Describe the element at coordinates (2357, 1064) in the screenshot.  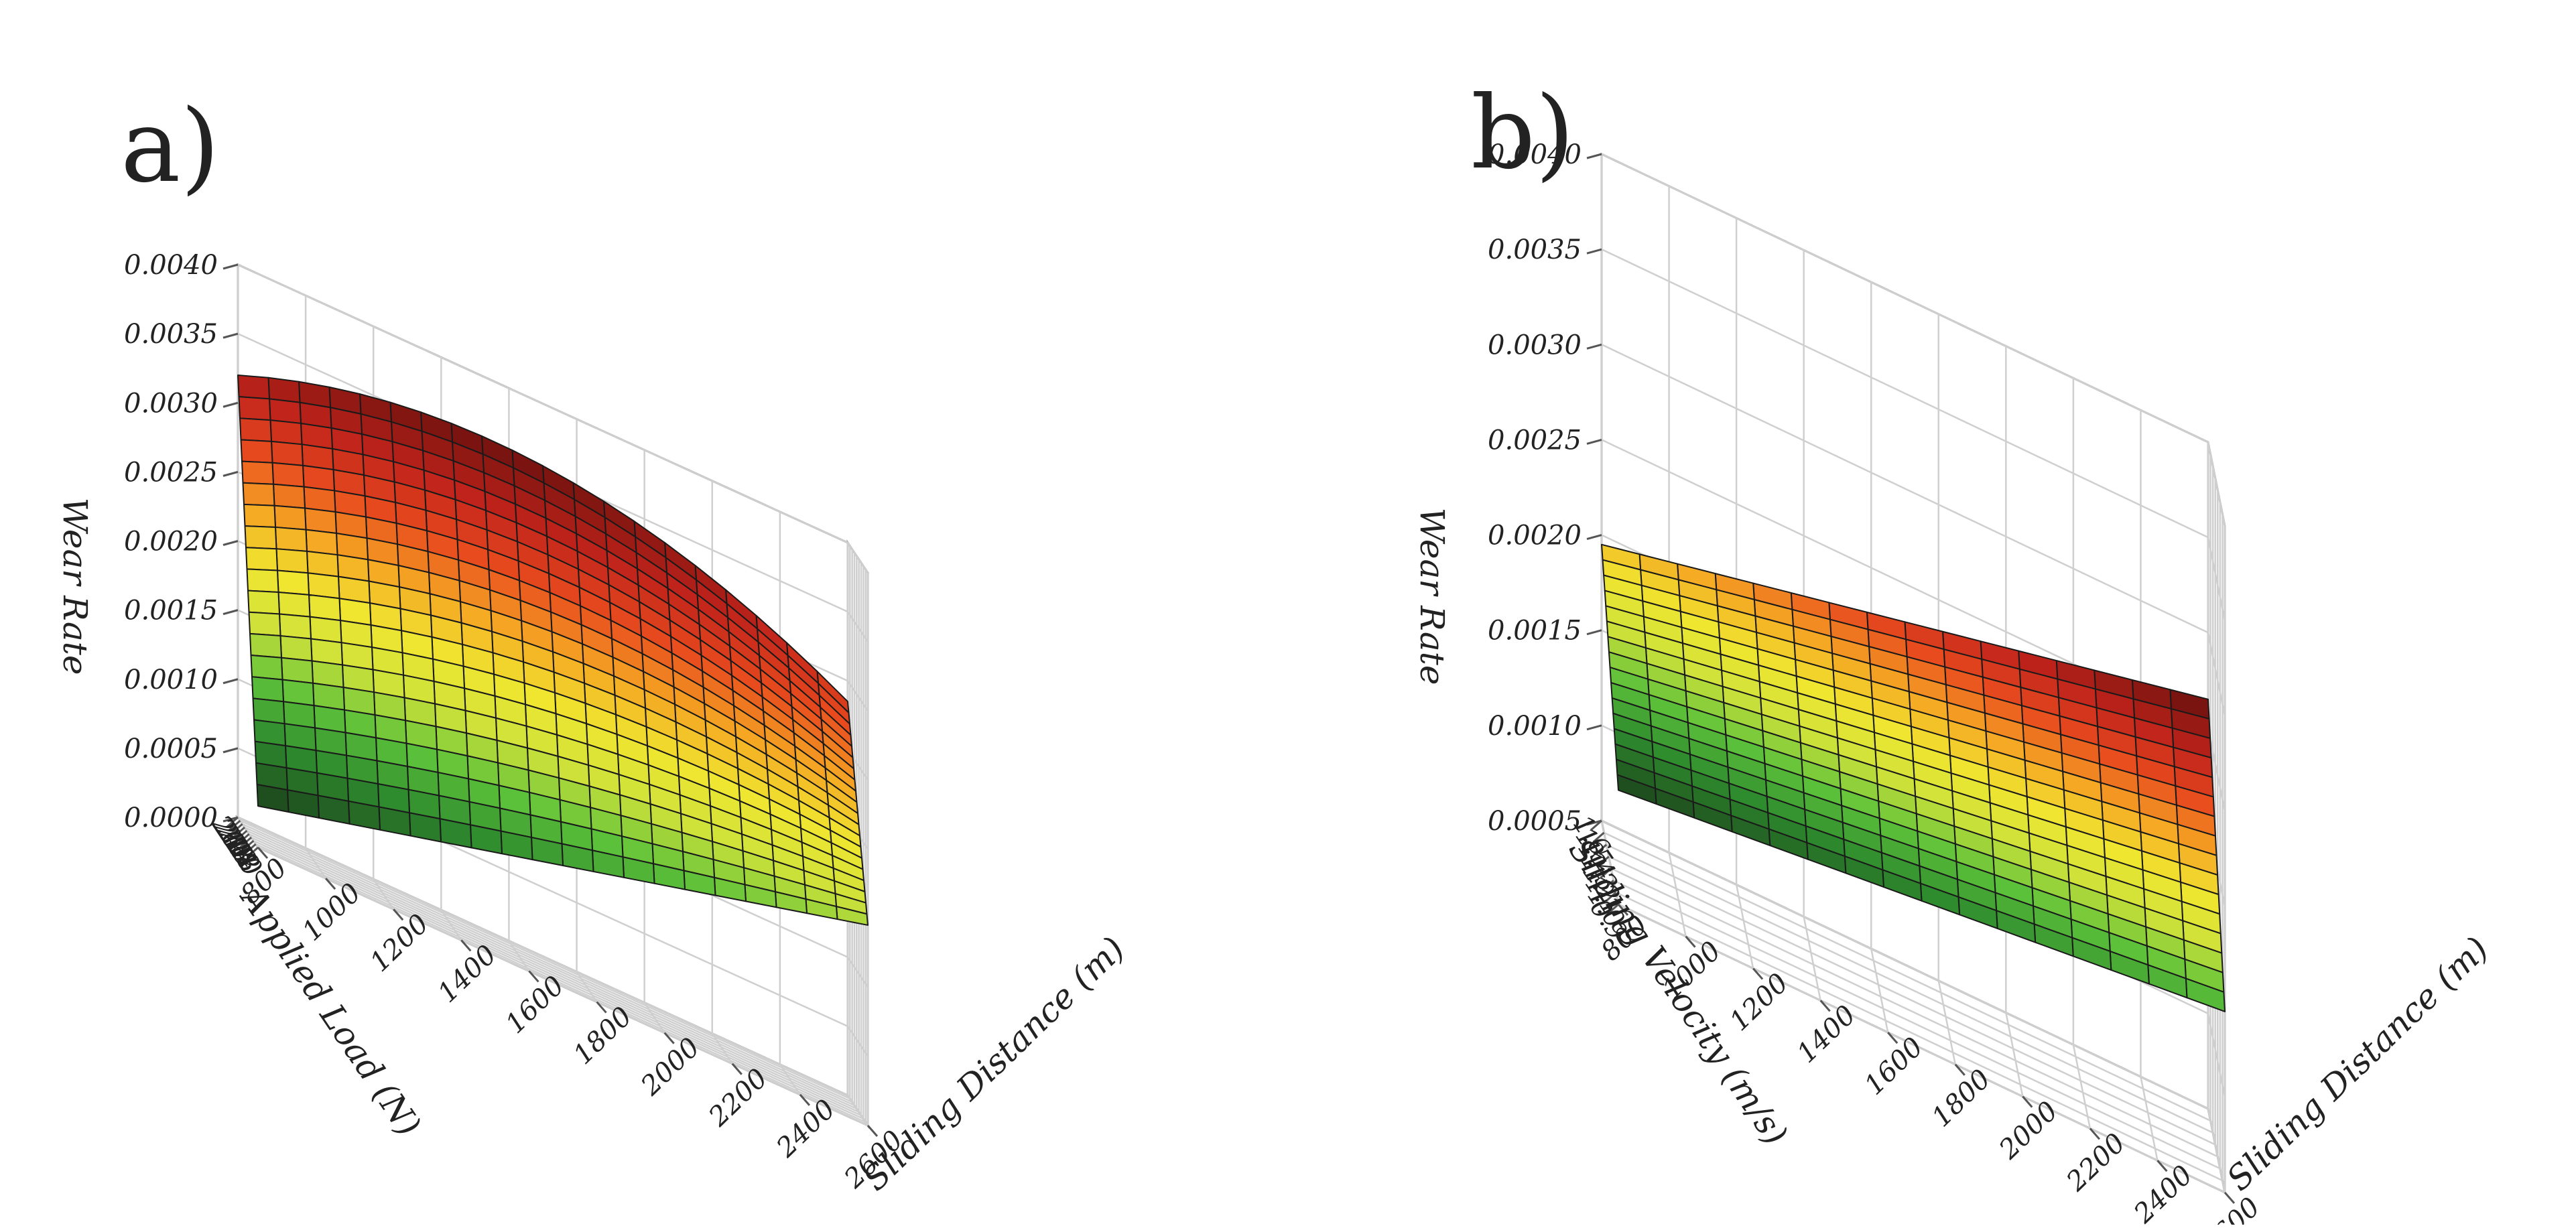
I see `x-axis-label-b: Sliding Distance (m)` at that location.